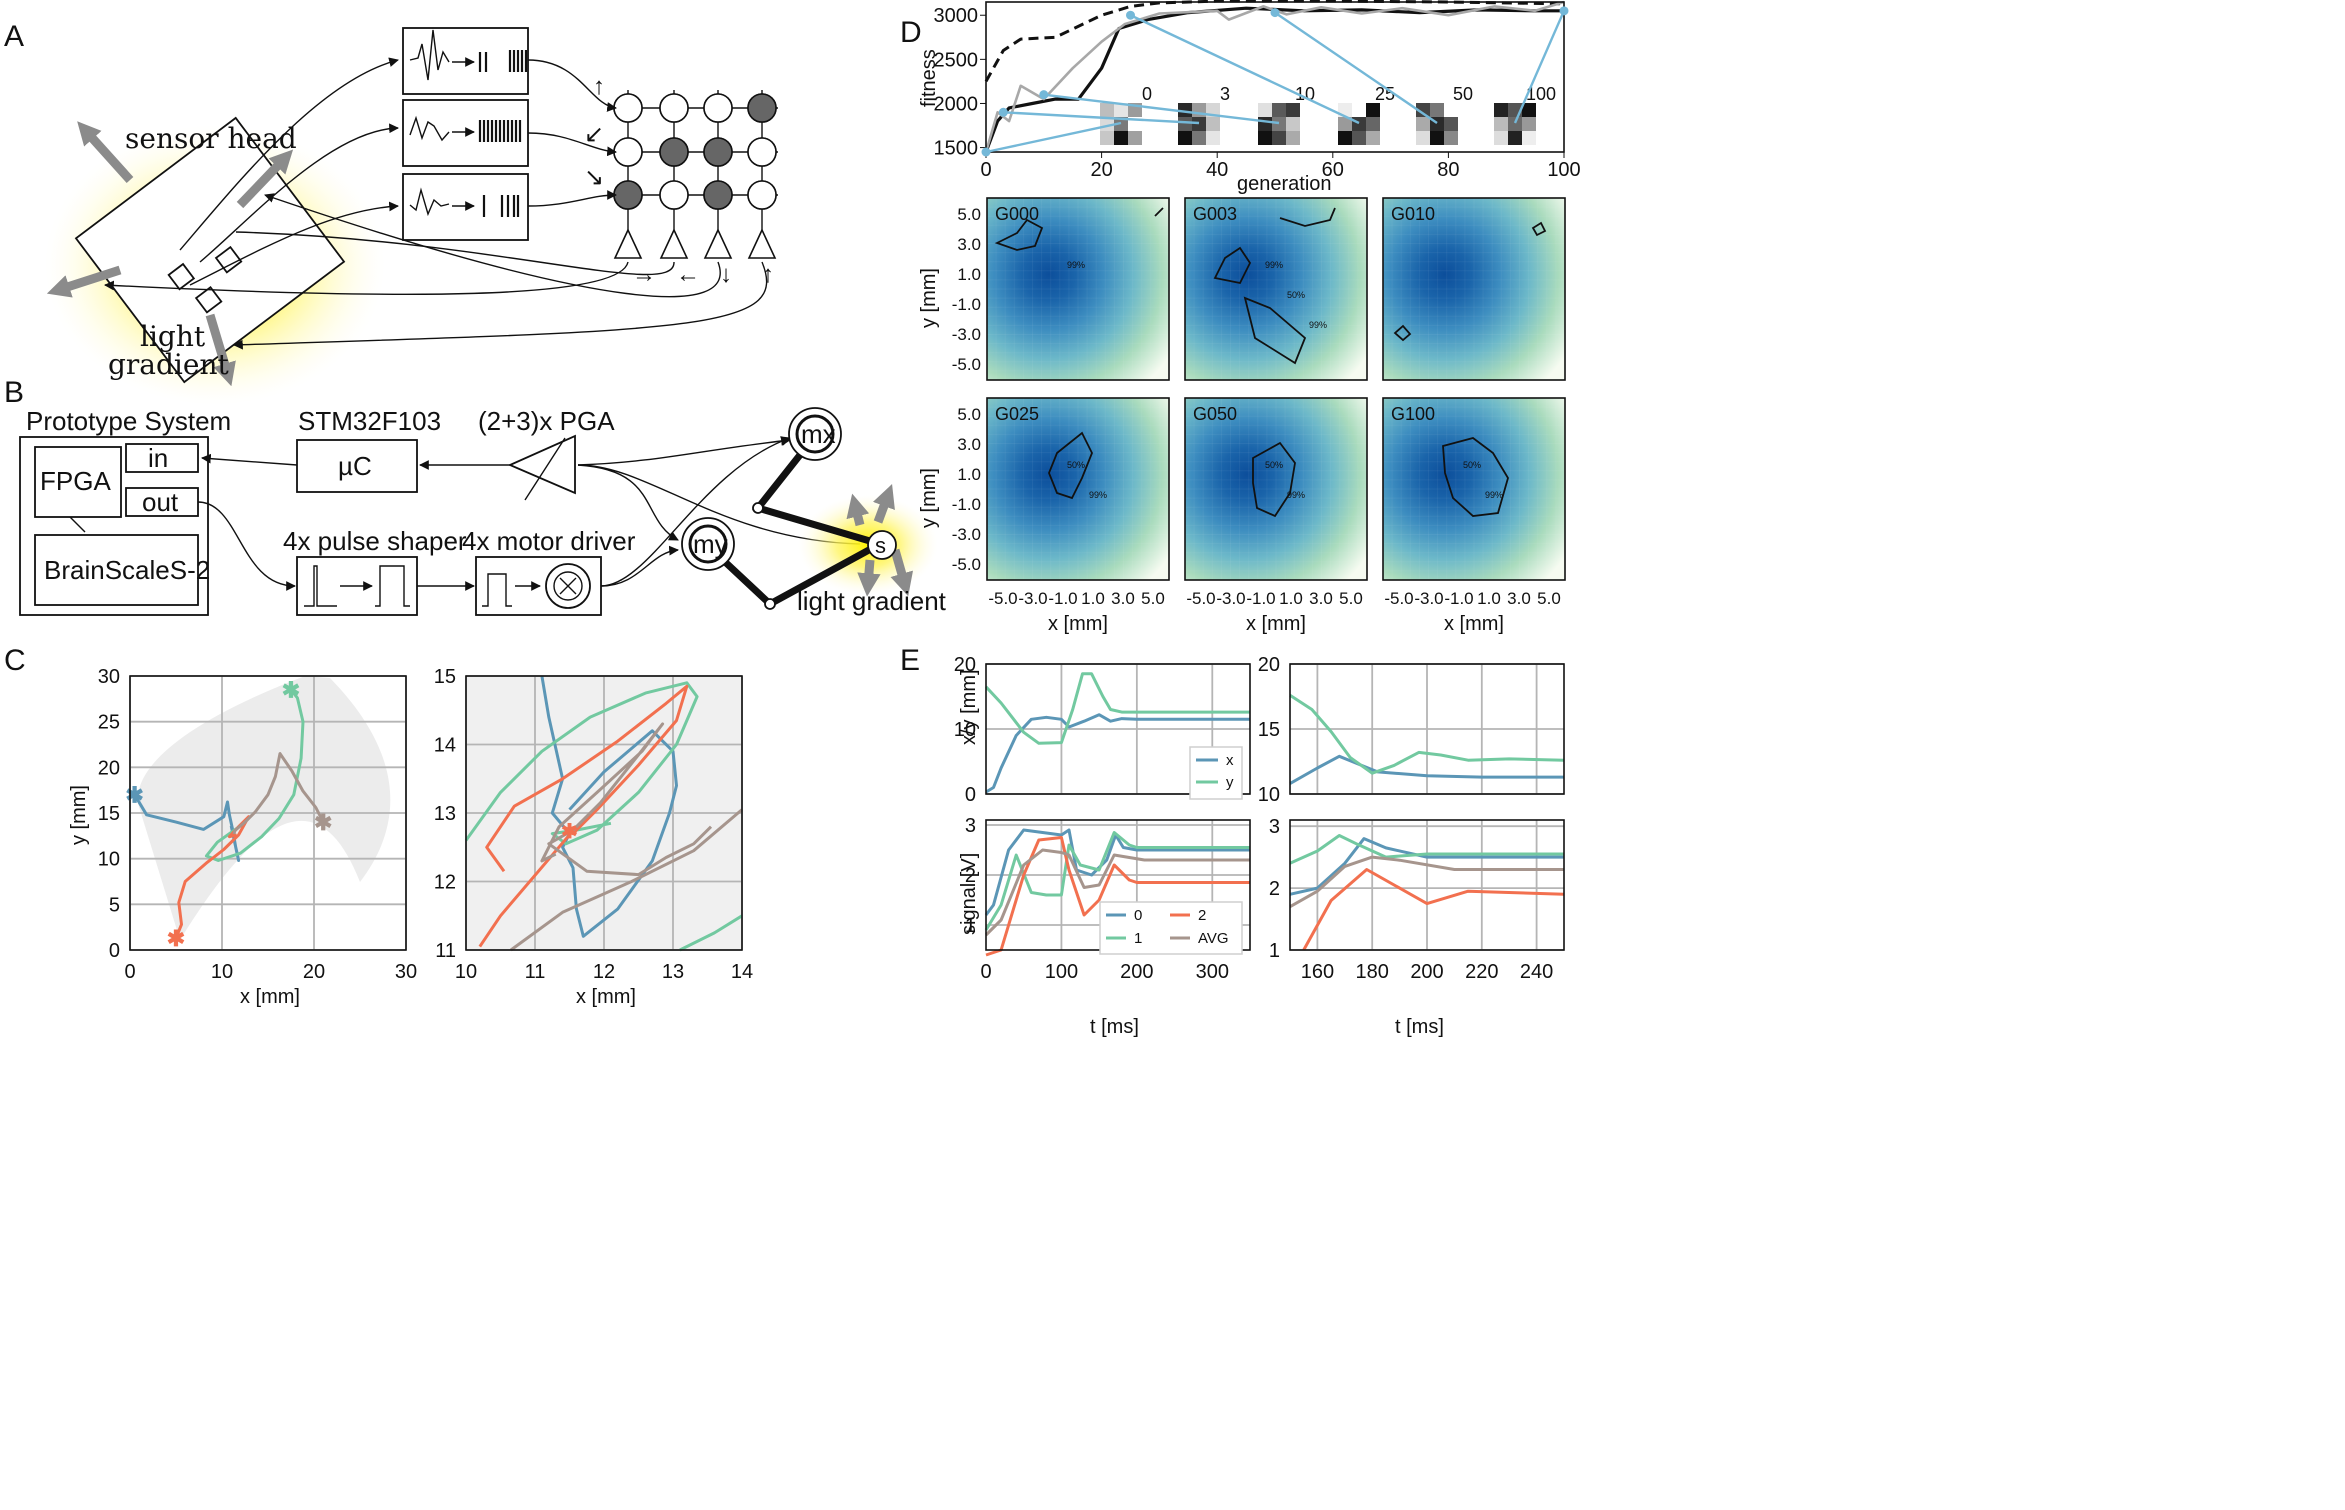 This screenshot has height=1510, width=2345. Describe the element at coordinates (969, 474) in the screenshot. I see `y-tick-label: 1.0` at that location.